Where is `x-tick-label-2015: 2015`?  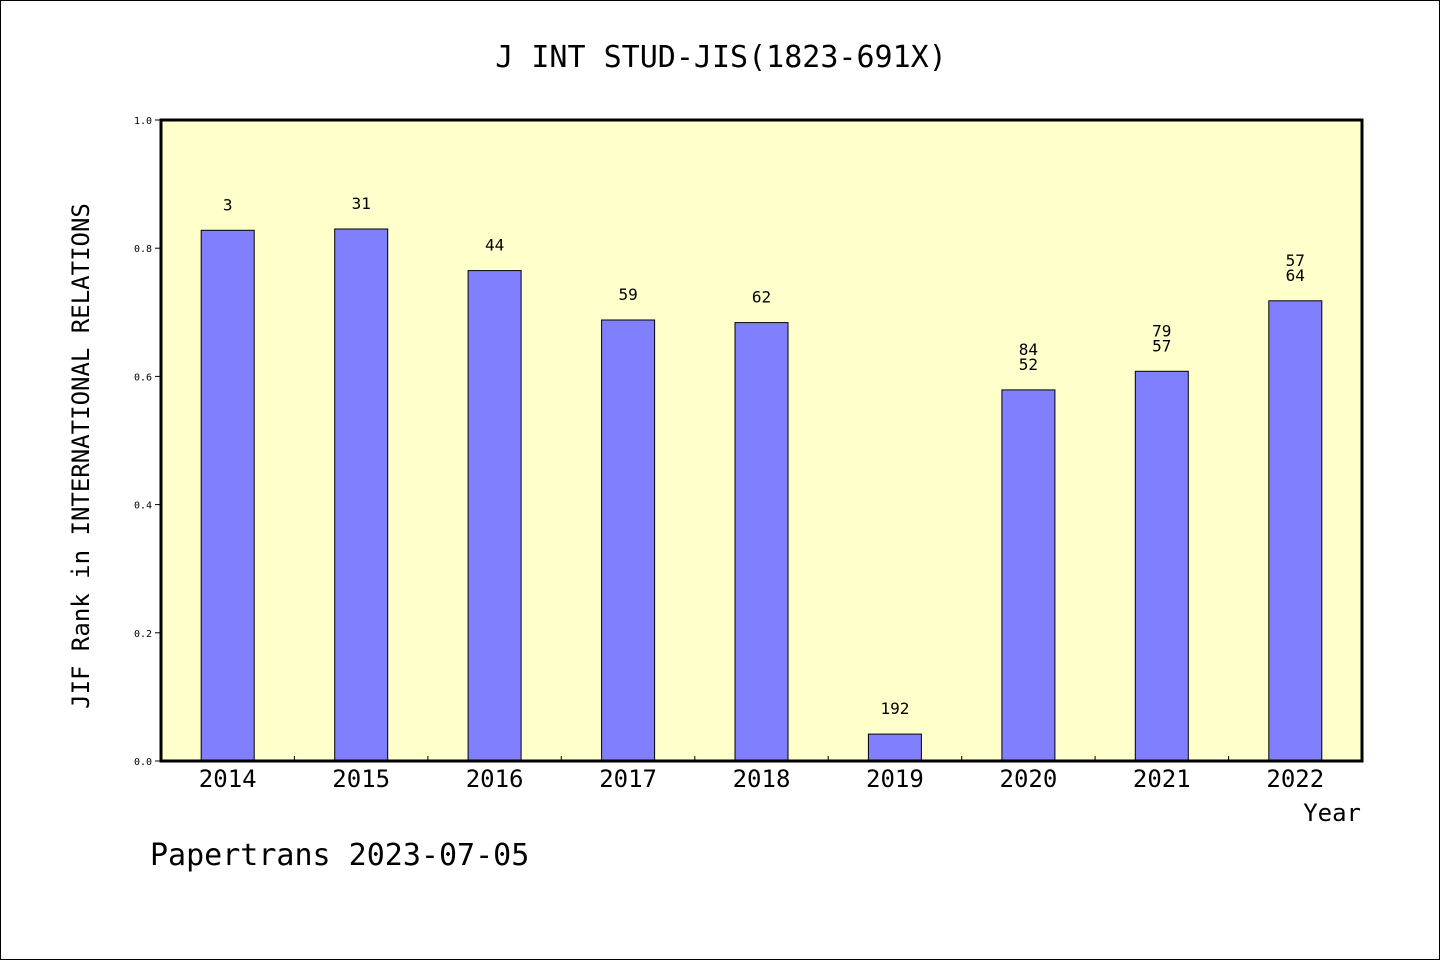 x-tick-label-2015: 2015 is located at coordinates (361, 779).